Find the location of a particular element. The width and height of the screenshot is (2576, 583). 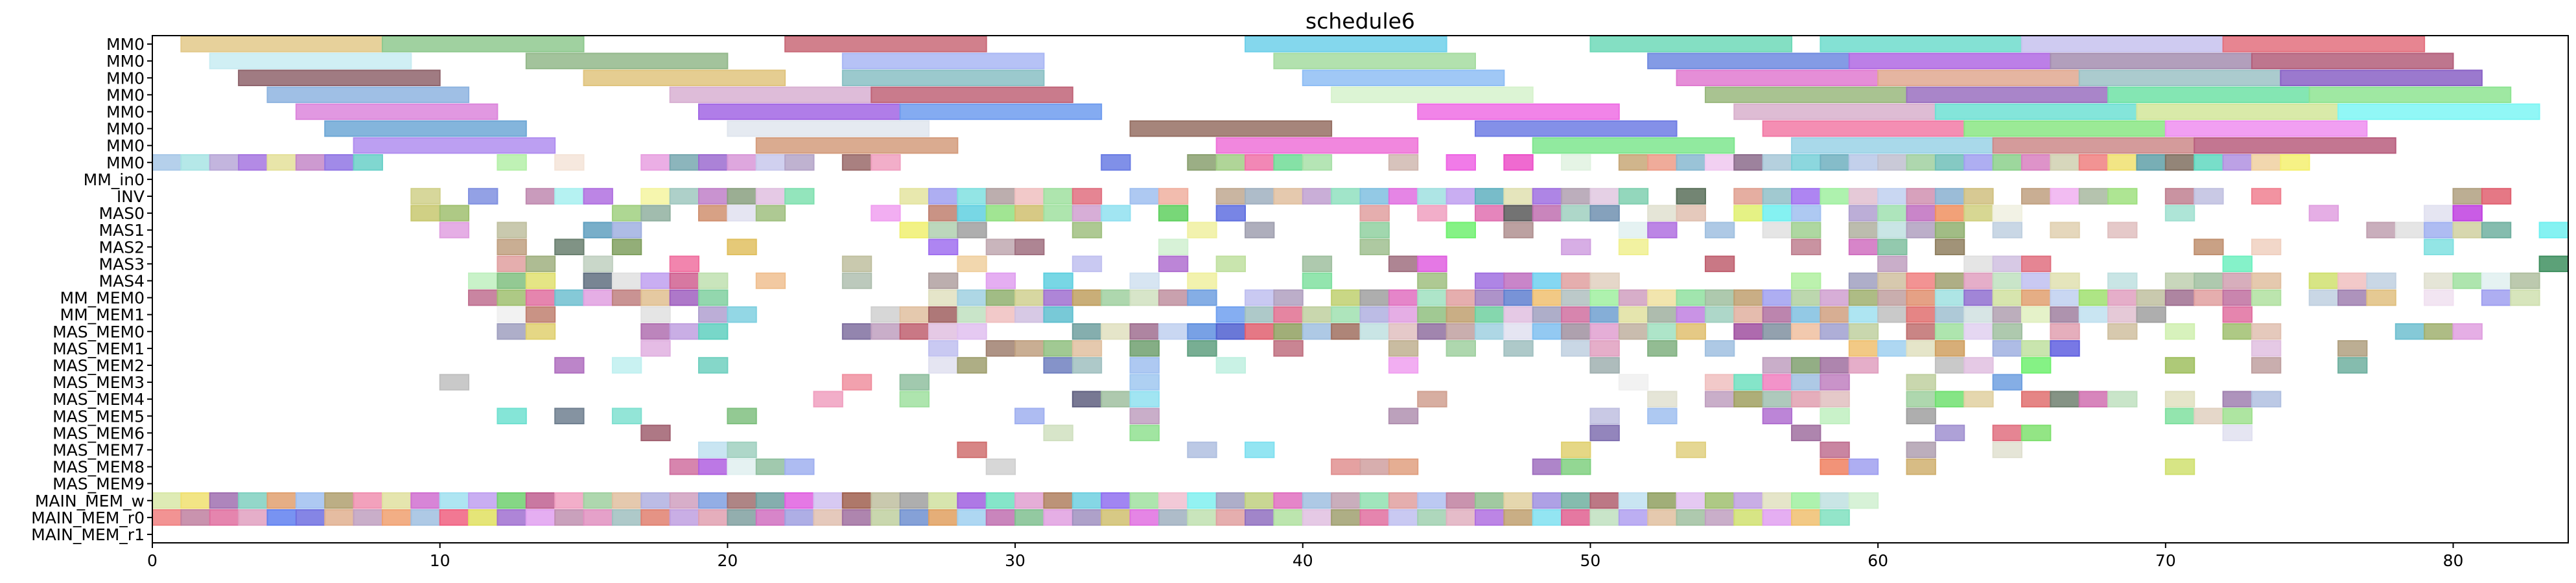

y-tick-label: MAS3 is located at coordinates (122, 264).